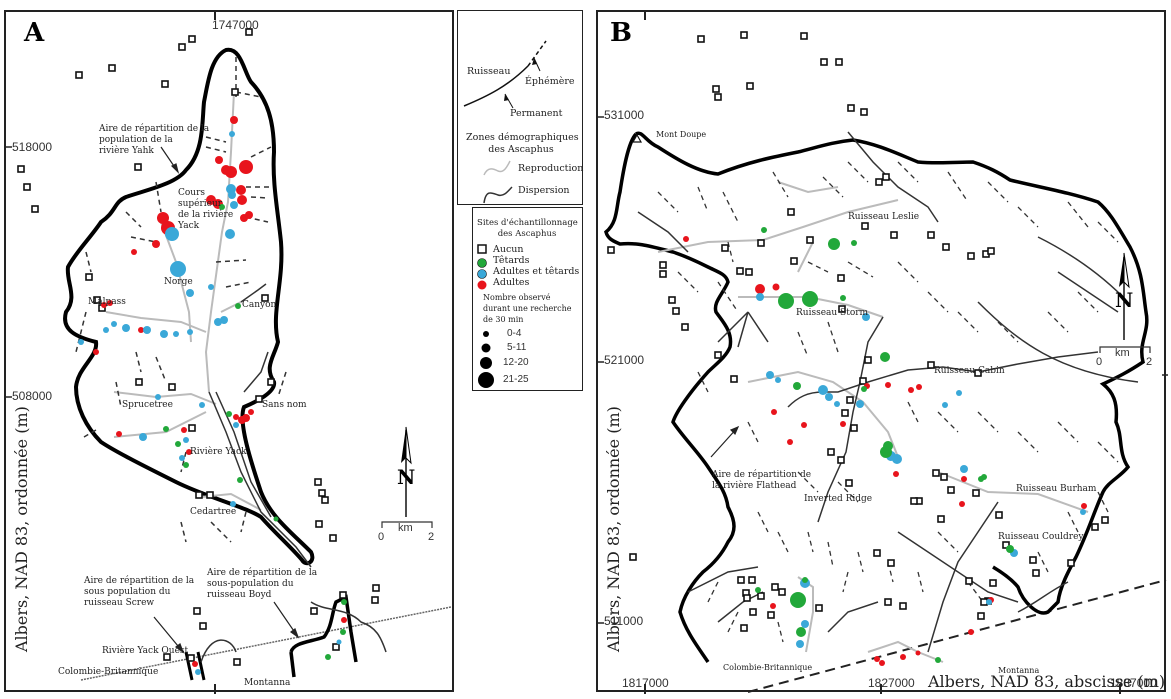  Describe the element at coordinates (489, 71) in the screenshot. I see `legend-stream-title: Ruisseau` at that location.